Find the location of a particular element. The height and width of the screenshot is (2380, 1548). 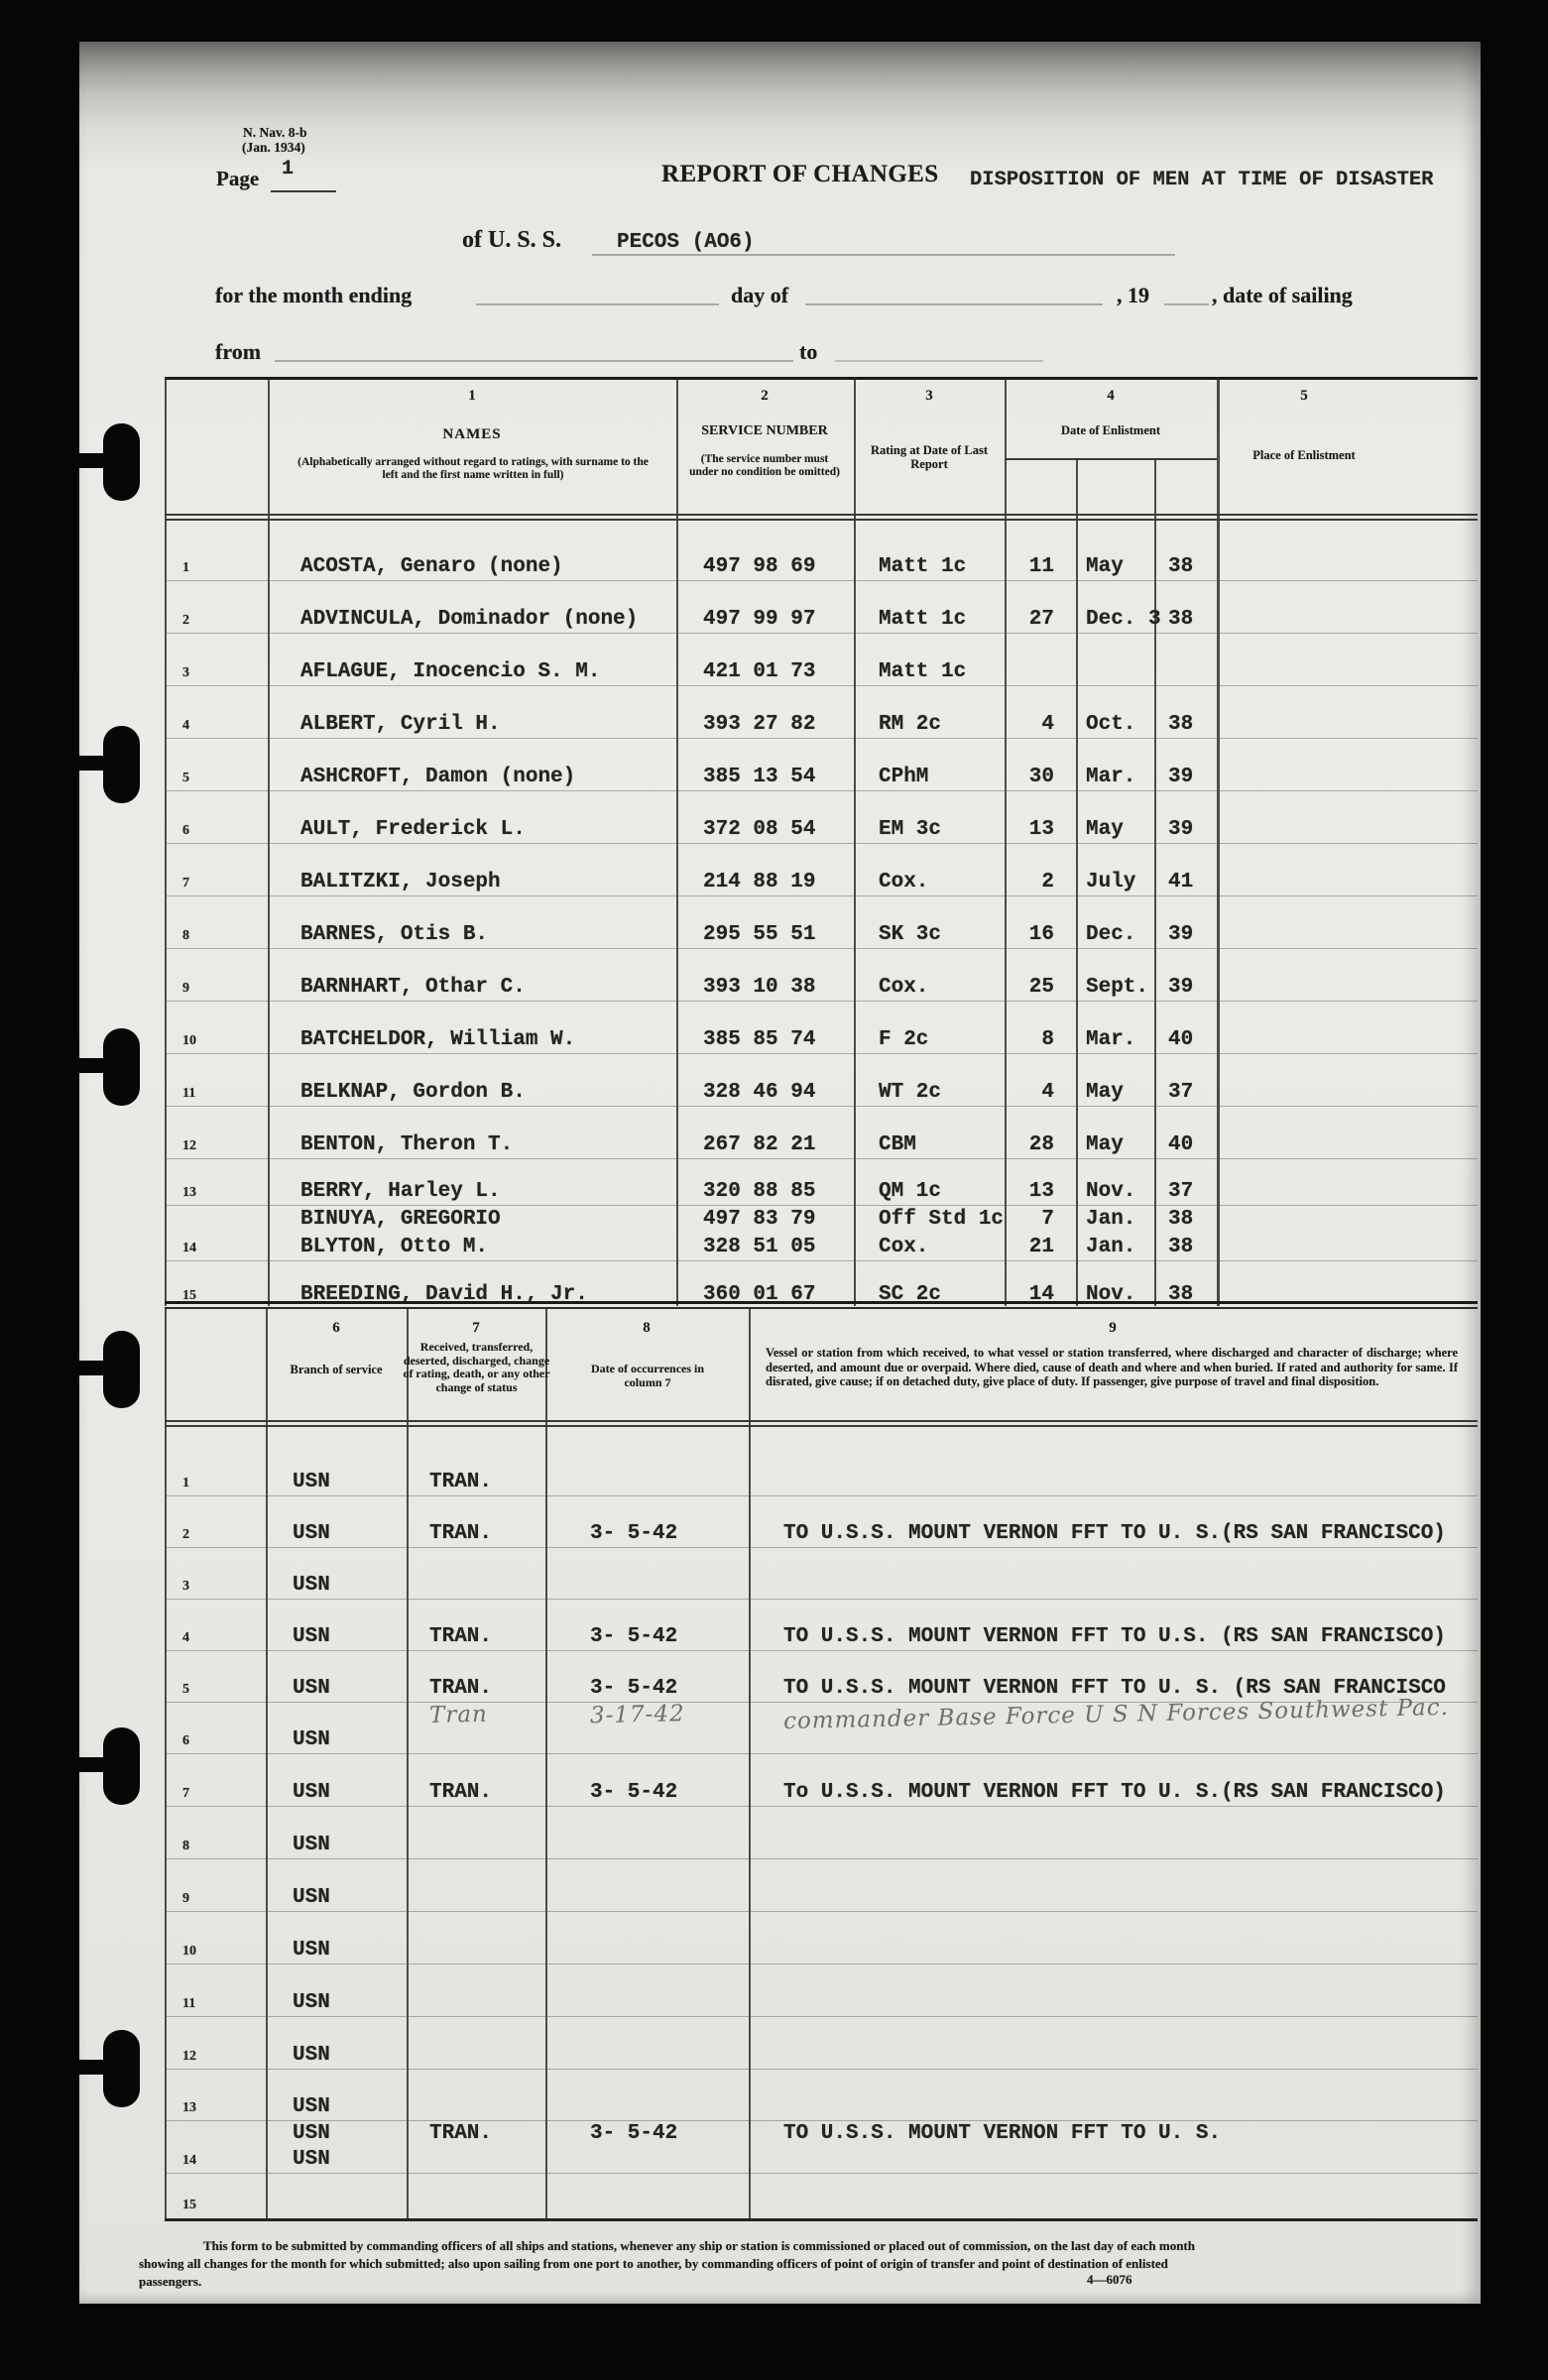

name-cell: AFLAGUE, Inocencio S. M. is located at coordinates (450, 671).